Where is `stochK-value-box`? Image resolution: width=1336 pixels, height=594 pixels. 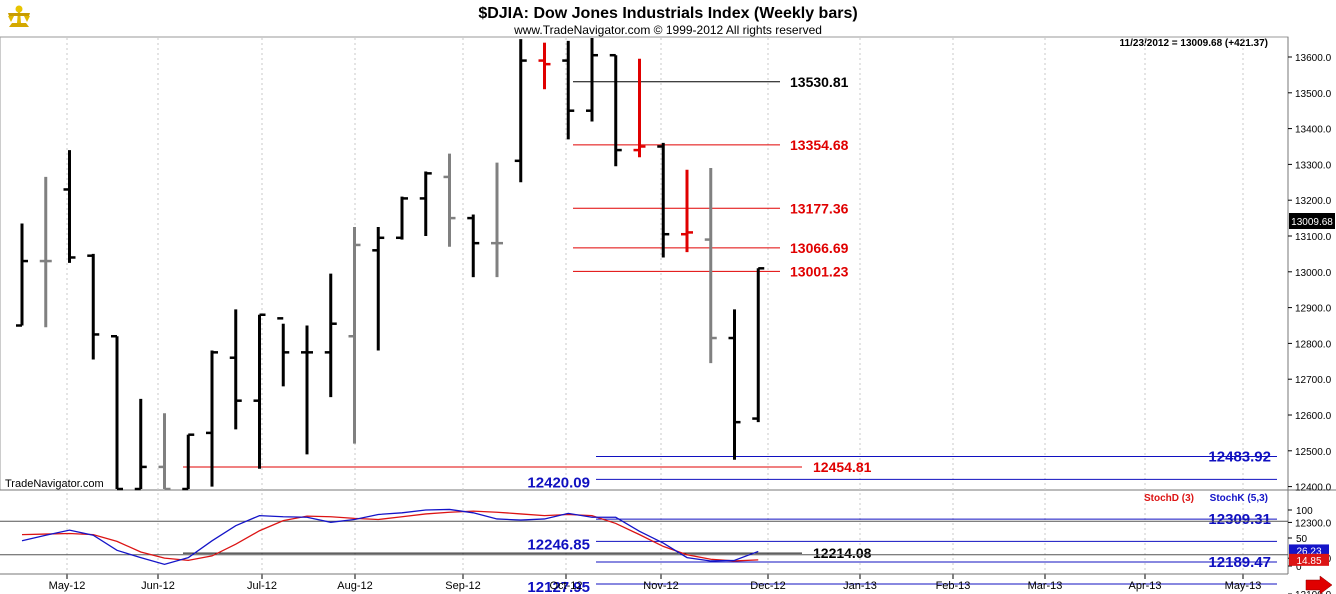 stochK-value-box is located at coordinates (1309, 550).